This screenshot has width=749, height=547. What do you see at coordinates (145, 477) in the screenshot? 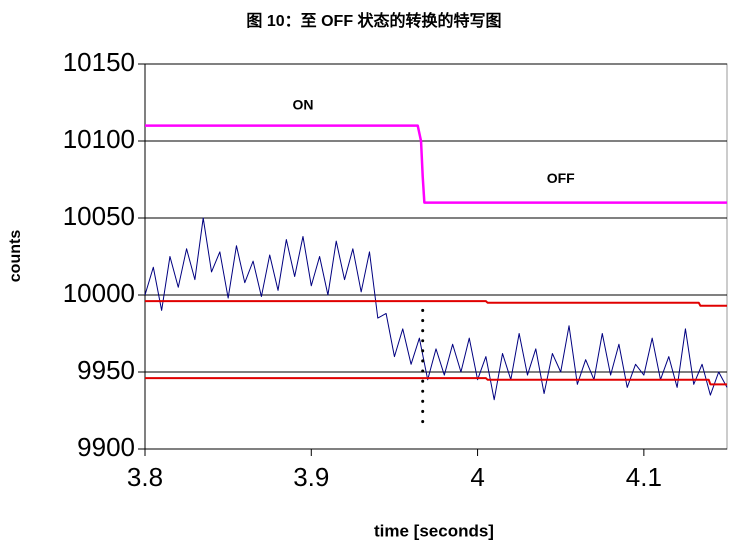
I see `x-tick-label: 3.8` at bounding box center [145, 477].